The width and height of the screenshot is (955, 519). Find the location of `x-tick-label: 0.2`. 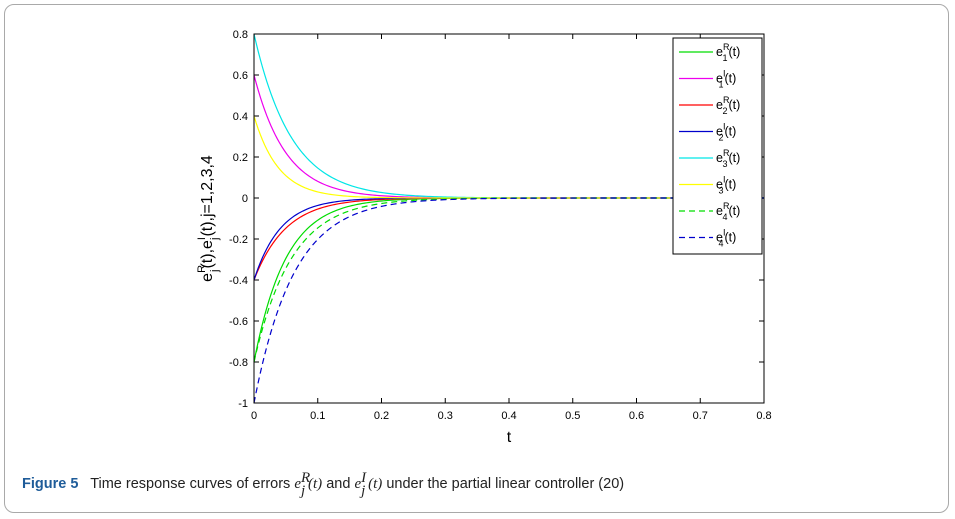

x-tick-label: 0.2 is located at coordinates (381, 416).